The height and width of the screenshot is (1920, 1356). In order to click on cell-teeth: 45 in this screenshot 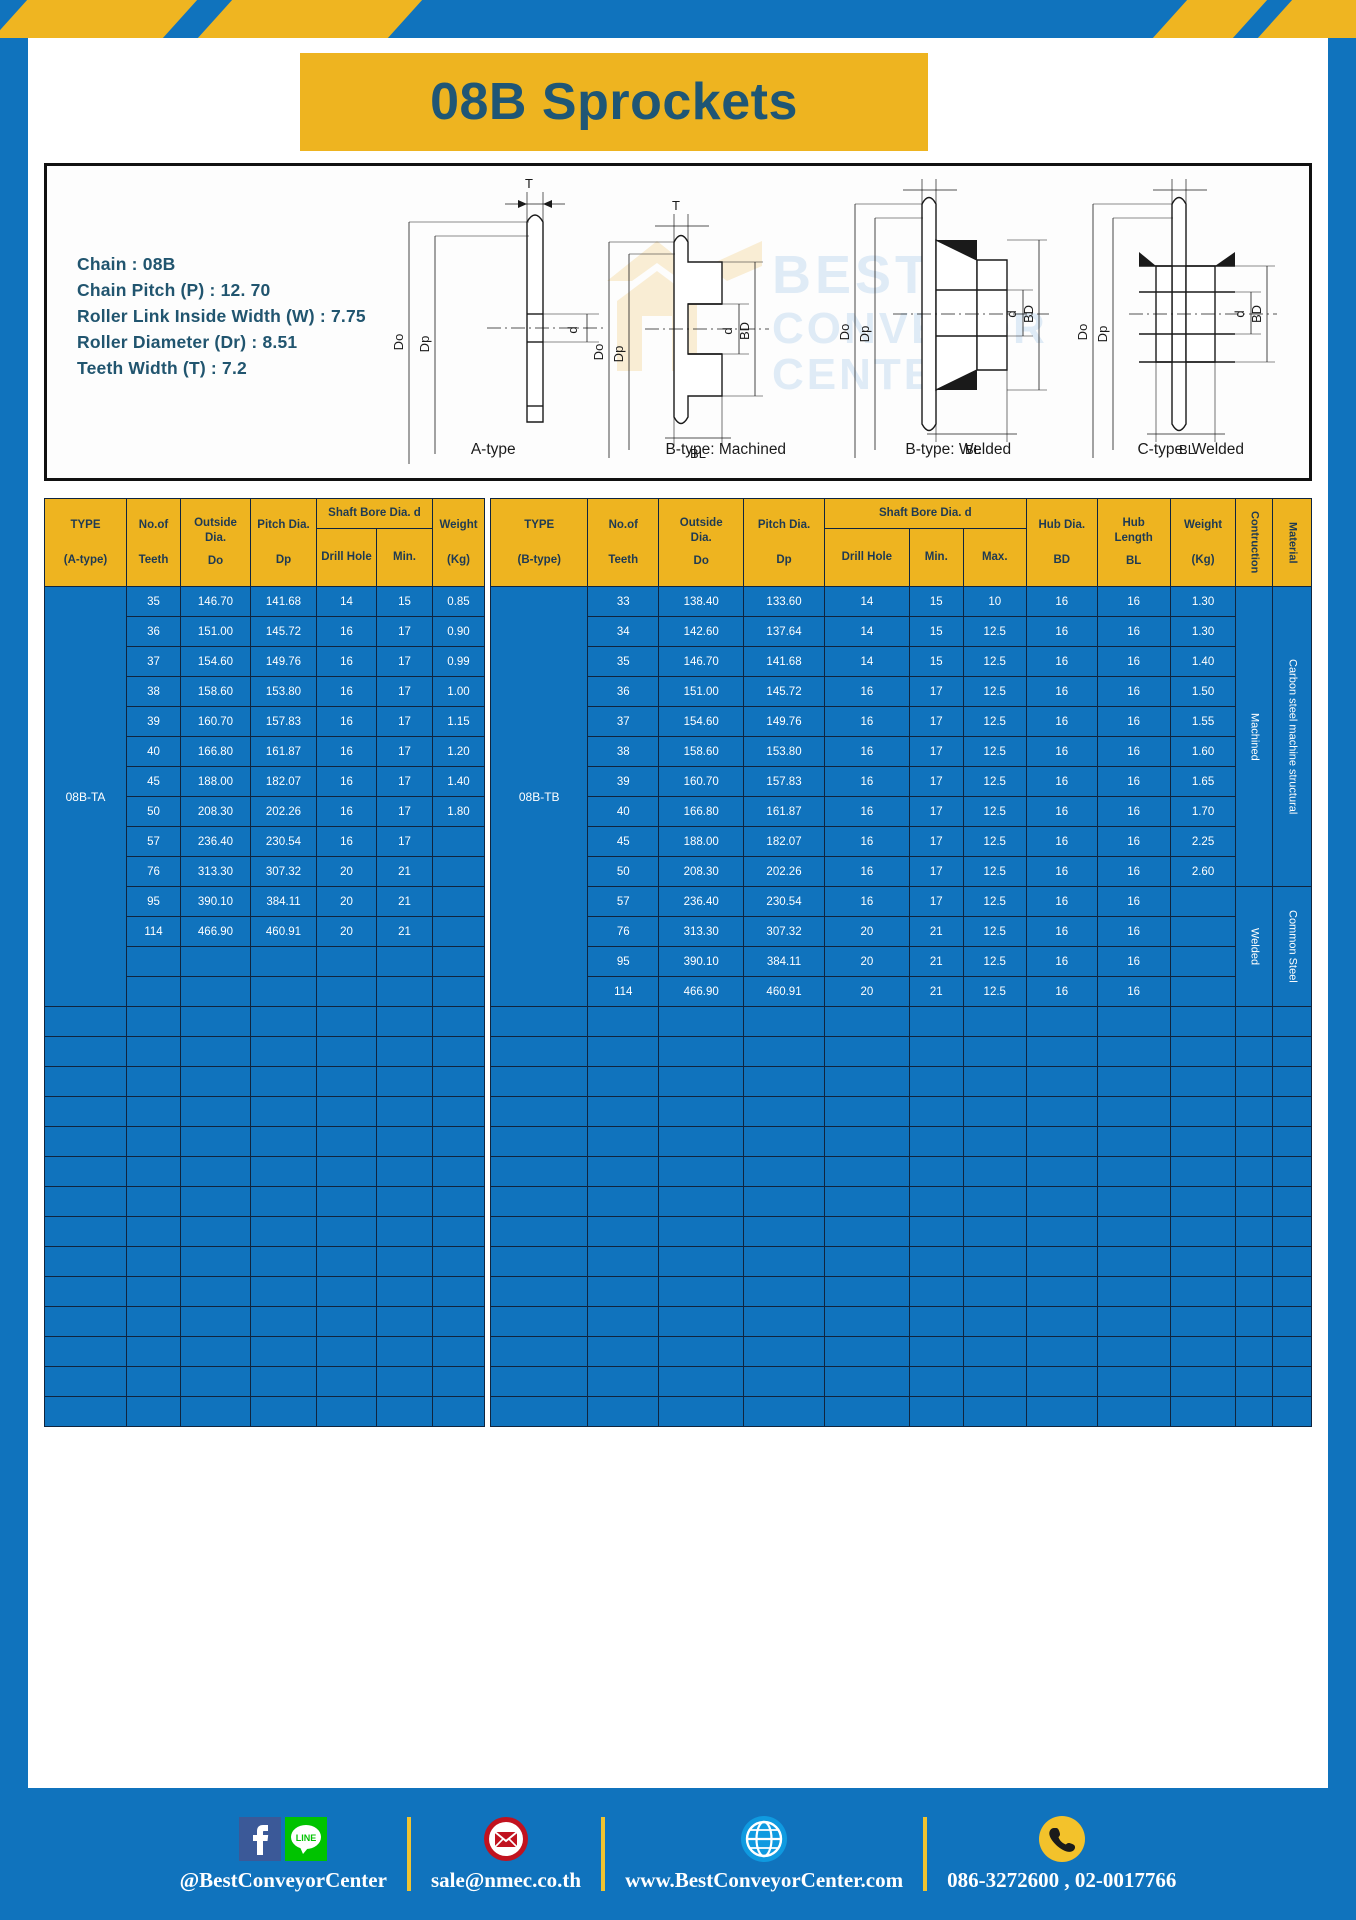, I will do `click(623, 841)`.